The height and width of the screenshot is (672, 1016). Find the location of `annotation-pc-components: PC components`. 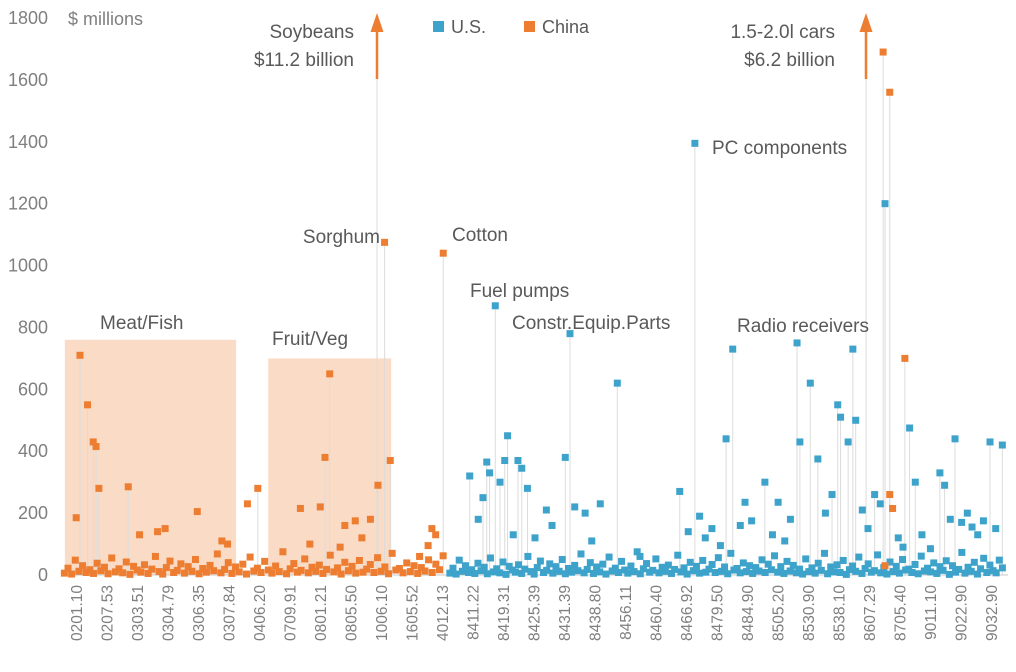

annotation-pc-components: PC components is located at coordinates (779, 148).